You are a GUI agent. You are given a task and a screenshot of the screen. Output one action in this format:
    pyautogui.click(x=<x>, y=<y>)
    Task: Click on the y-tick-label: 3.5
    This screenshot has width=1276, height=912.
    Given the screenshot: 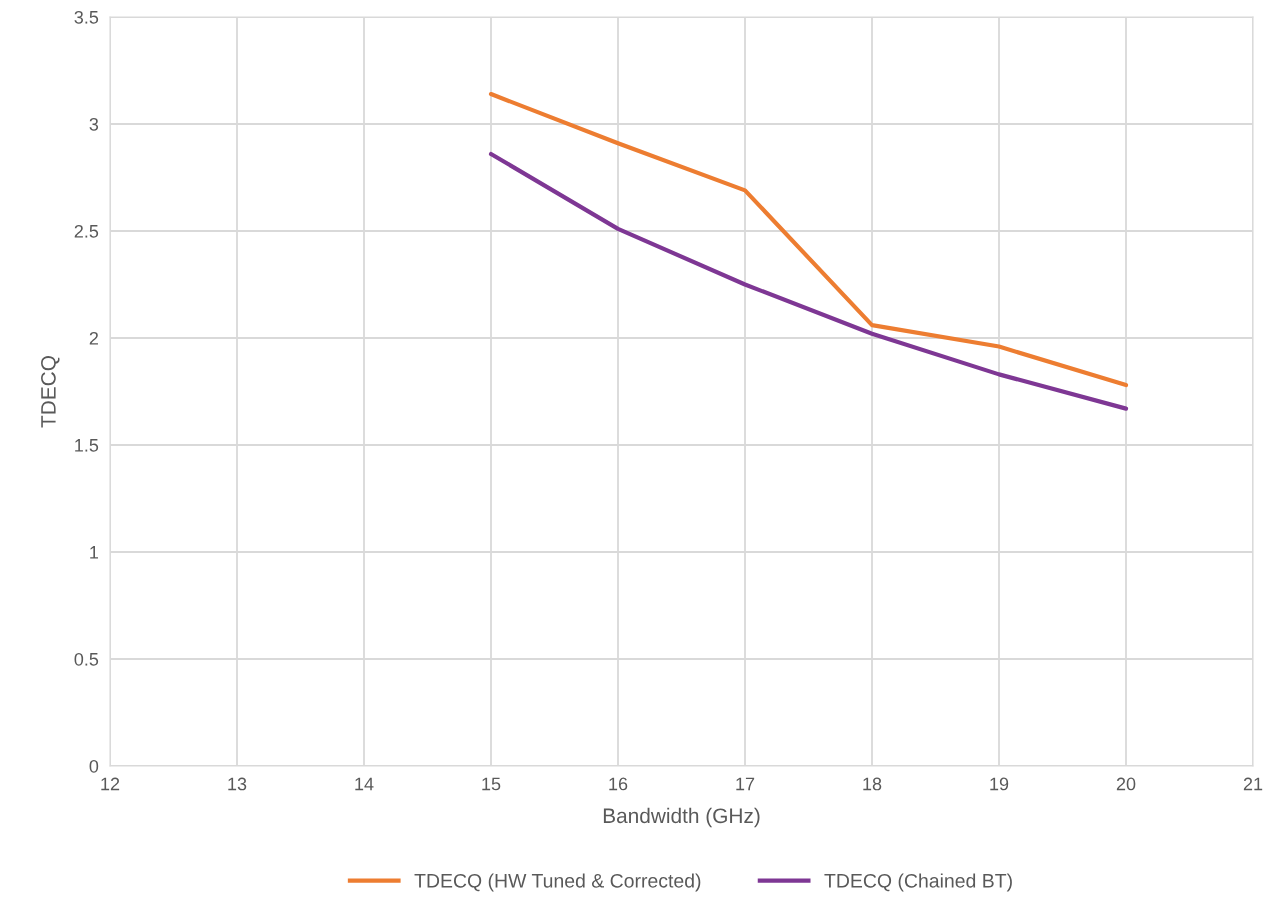 What is the action you would take?
    pyautogui.click(x=86, y=17)
    